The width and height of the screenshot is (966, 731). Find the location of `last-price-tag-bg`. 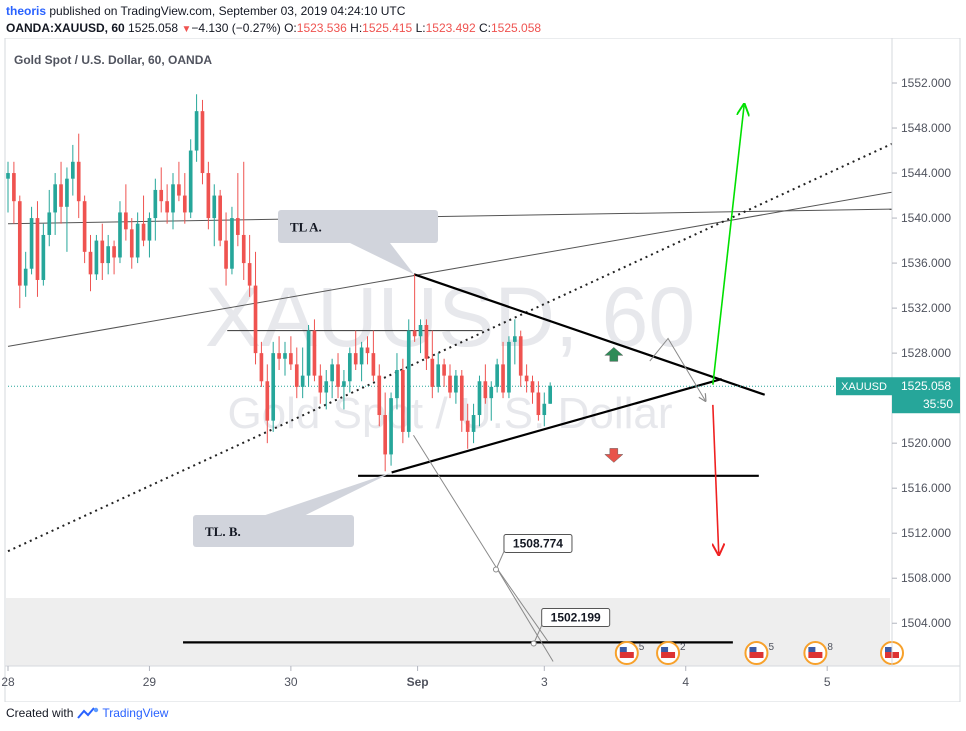

last-price-tag-bg is located at coordinates (926, 395).